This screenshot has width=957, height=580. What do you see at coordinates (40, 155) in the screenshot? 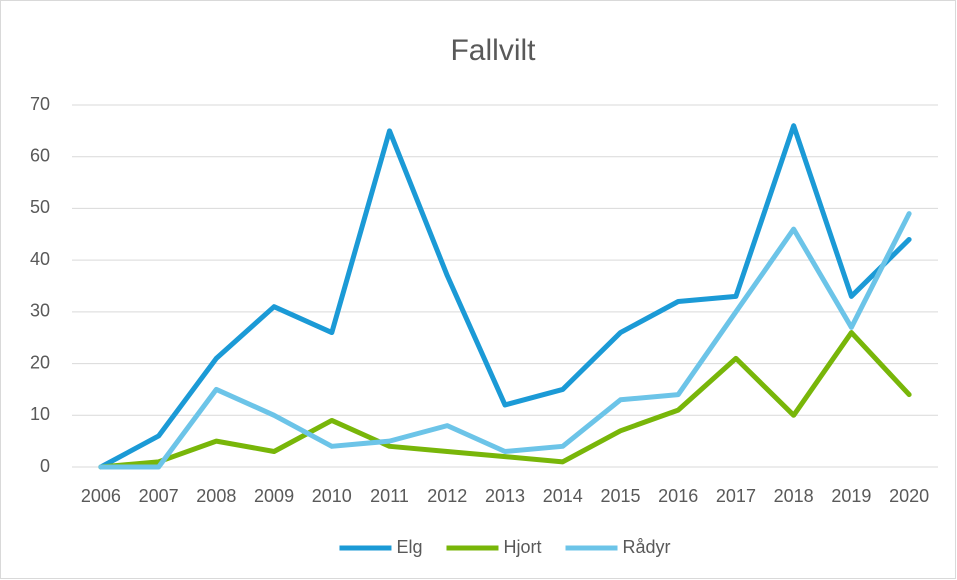
I see `y-tick-label: 60` at bounding box center [40, 155].